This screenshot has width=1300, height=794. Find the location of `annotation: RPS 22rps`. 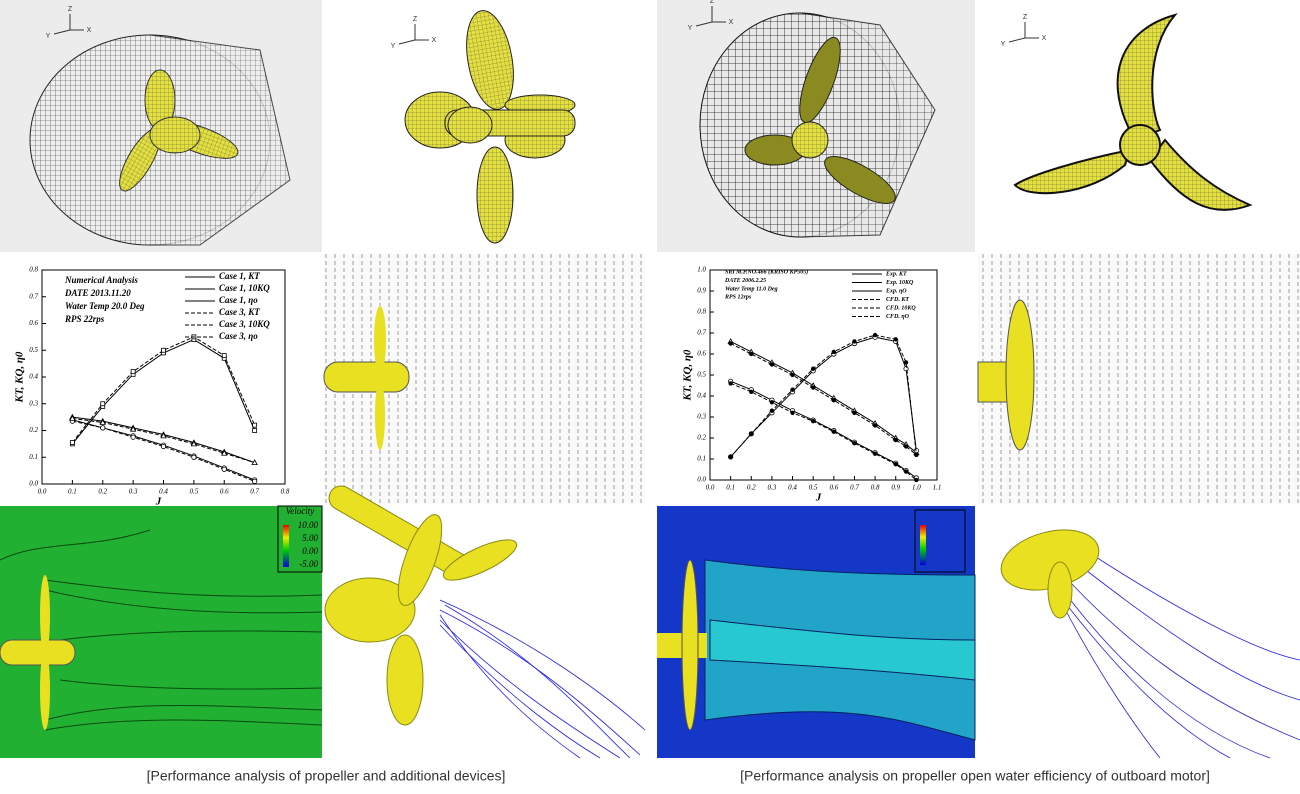

annotation: RPS 22rps is located at coordinates (84, 319).